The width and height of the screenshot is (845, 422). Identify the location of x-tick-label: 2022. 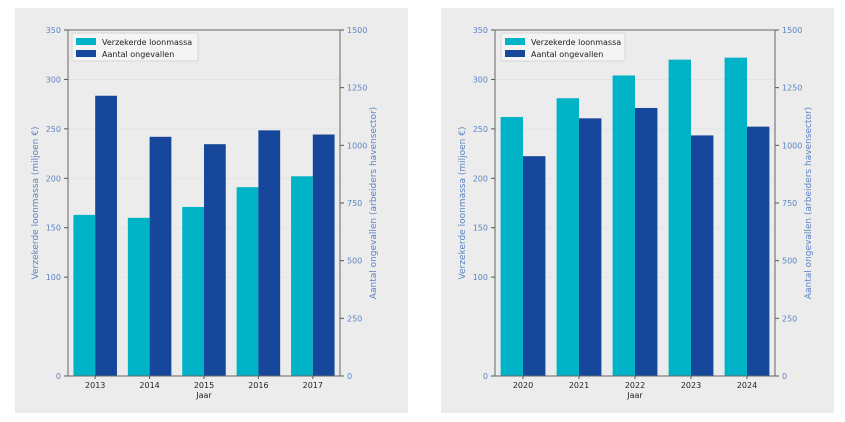
(635, 385).